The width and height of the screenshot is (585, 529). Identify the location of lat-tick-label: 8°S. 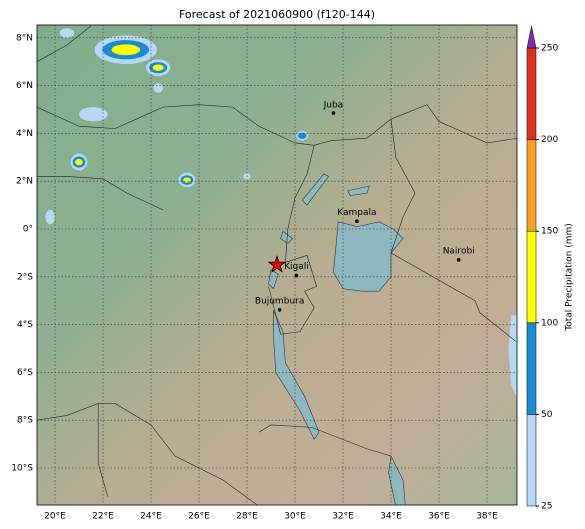
(25, 421).